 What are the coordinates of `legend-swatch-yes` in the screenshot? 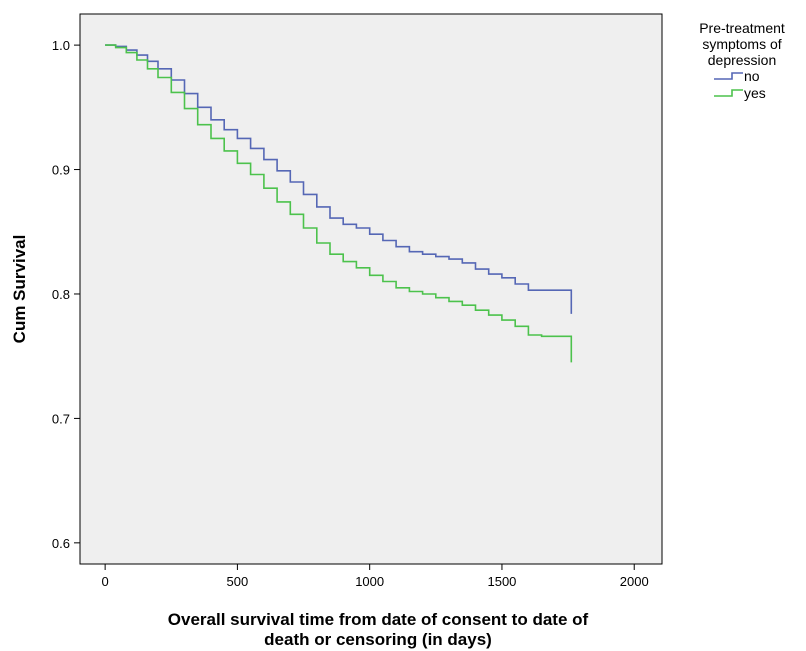 It's located at (728, 93).